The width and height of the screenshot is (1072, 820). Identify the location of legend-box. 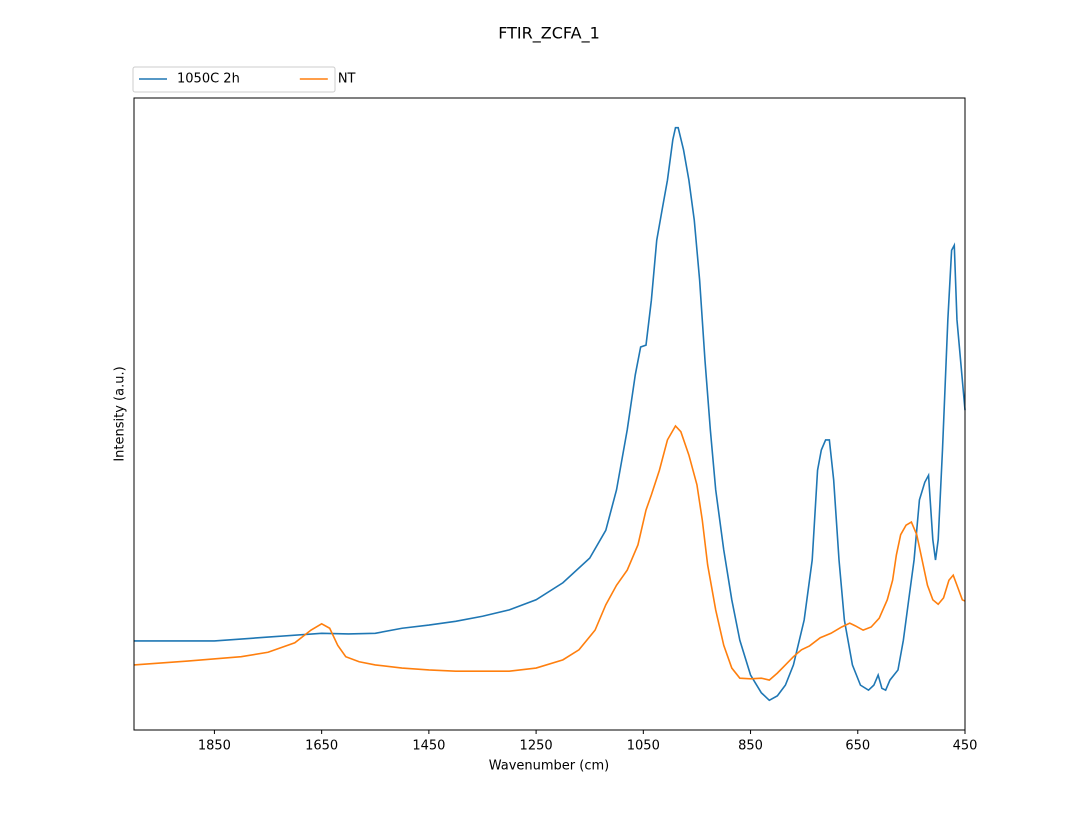
(234, 79).